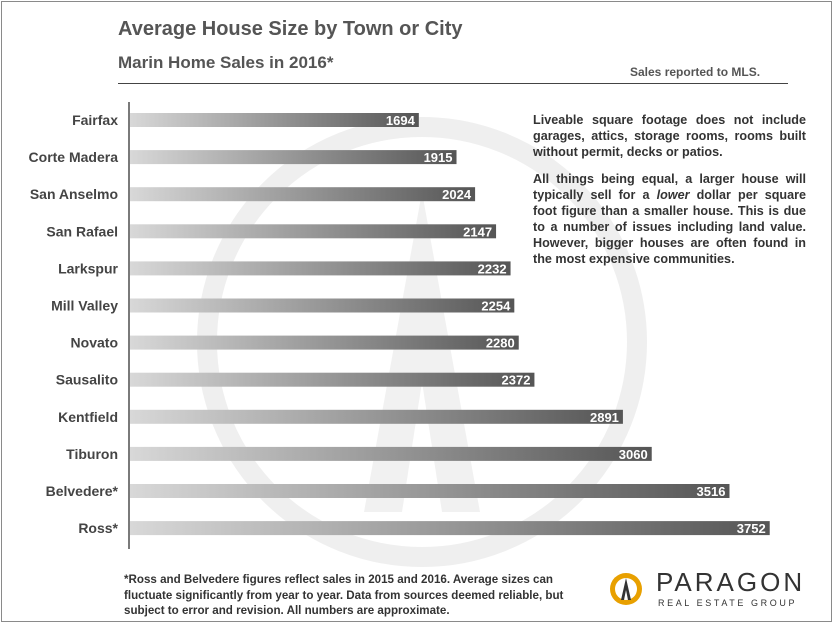 This screenshot has height=625, width=835. What do you see at coordinates (438, 157) in the screenshot?
I see `data-label: 1915` at bounding box center [438, 157].